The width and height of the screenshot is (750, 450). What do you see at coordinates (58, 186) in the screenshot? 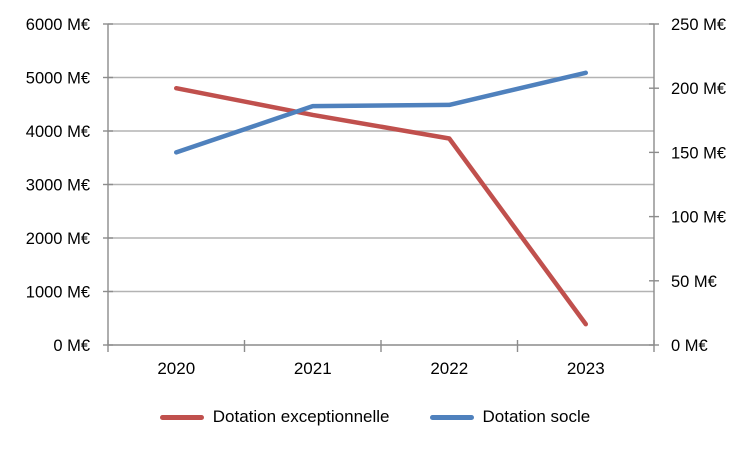
I see `left-axis-tick-label: 3000 M€` at bounding box center [58, 186].